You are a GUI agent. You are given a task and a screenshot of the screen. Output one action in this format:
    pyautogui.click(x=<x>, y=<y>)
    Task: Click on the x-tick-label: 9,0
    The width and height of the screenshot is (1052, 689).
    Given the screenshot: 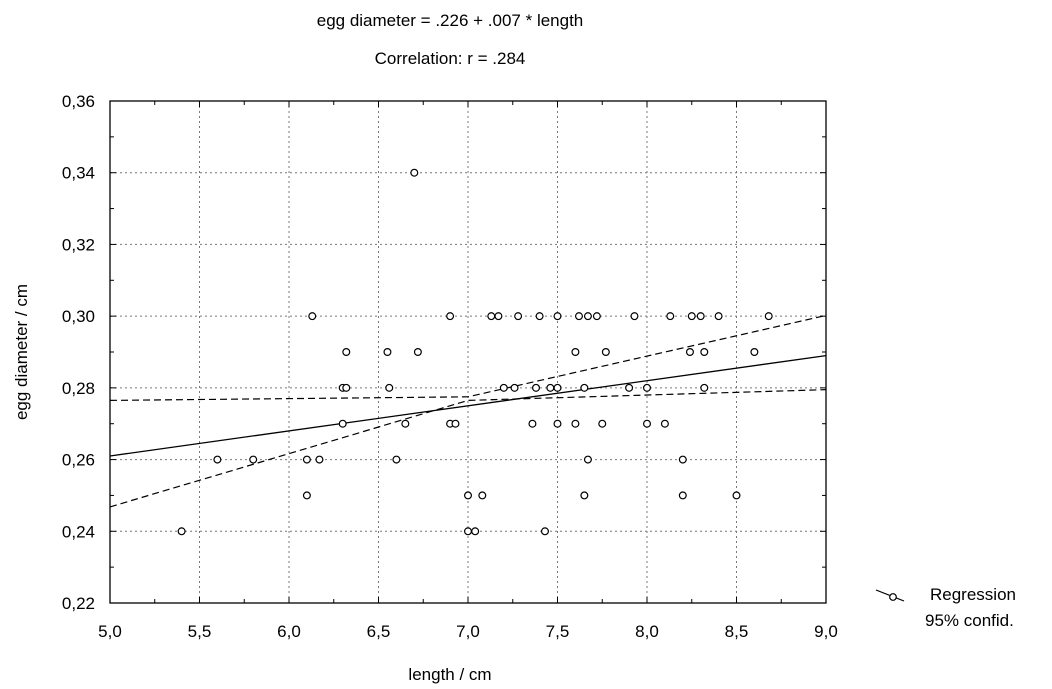 What is the action you would take?
    pyautogui.click(x=826, y=631)
    